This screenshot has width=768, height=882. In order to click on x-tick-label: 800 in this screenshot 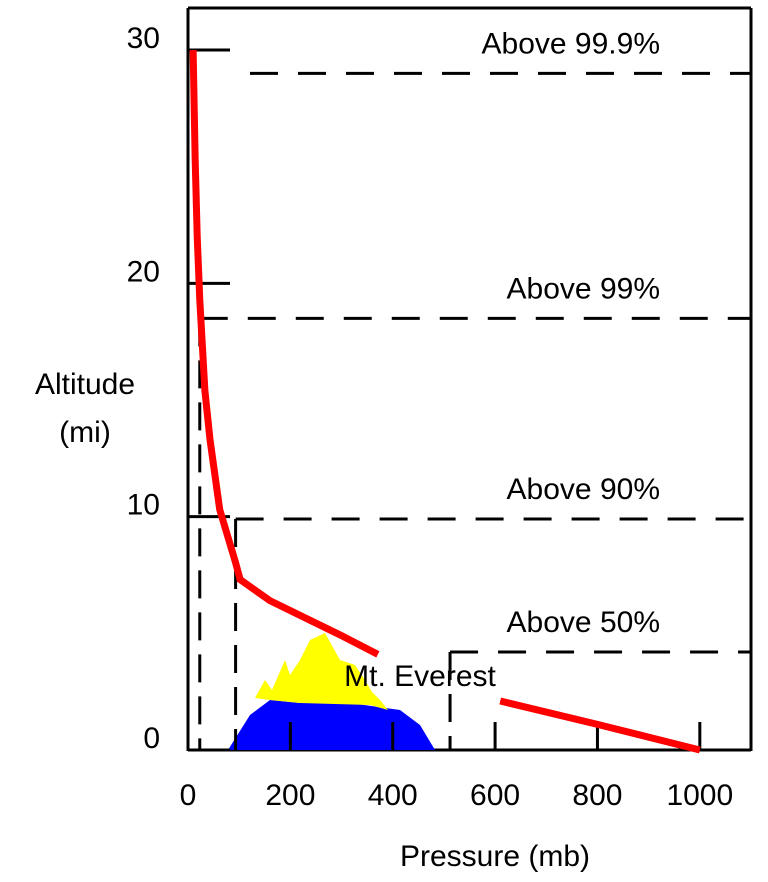, I will do `click(597, 795)`.